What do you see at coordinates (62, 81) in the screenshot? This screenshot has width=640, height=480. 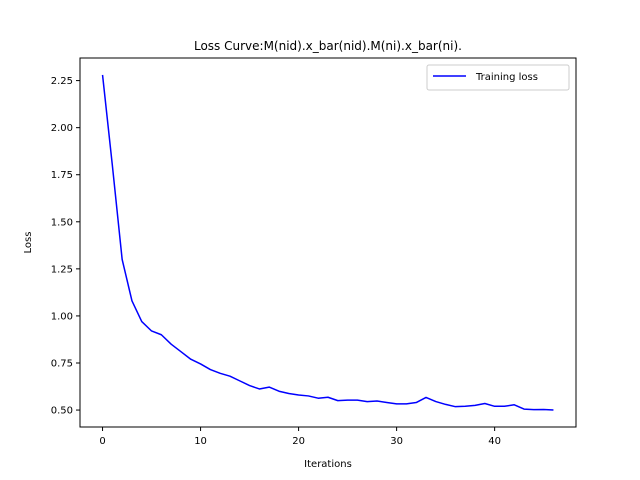 I see `y-tick-label: 2.25` at bounding box center [62, 81].